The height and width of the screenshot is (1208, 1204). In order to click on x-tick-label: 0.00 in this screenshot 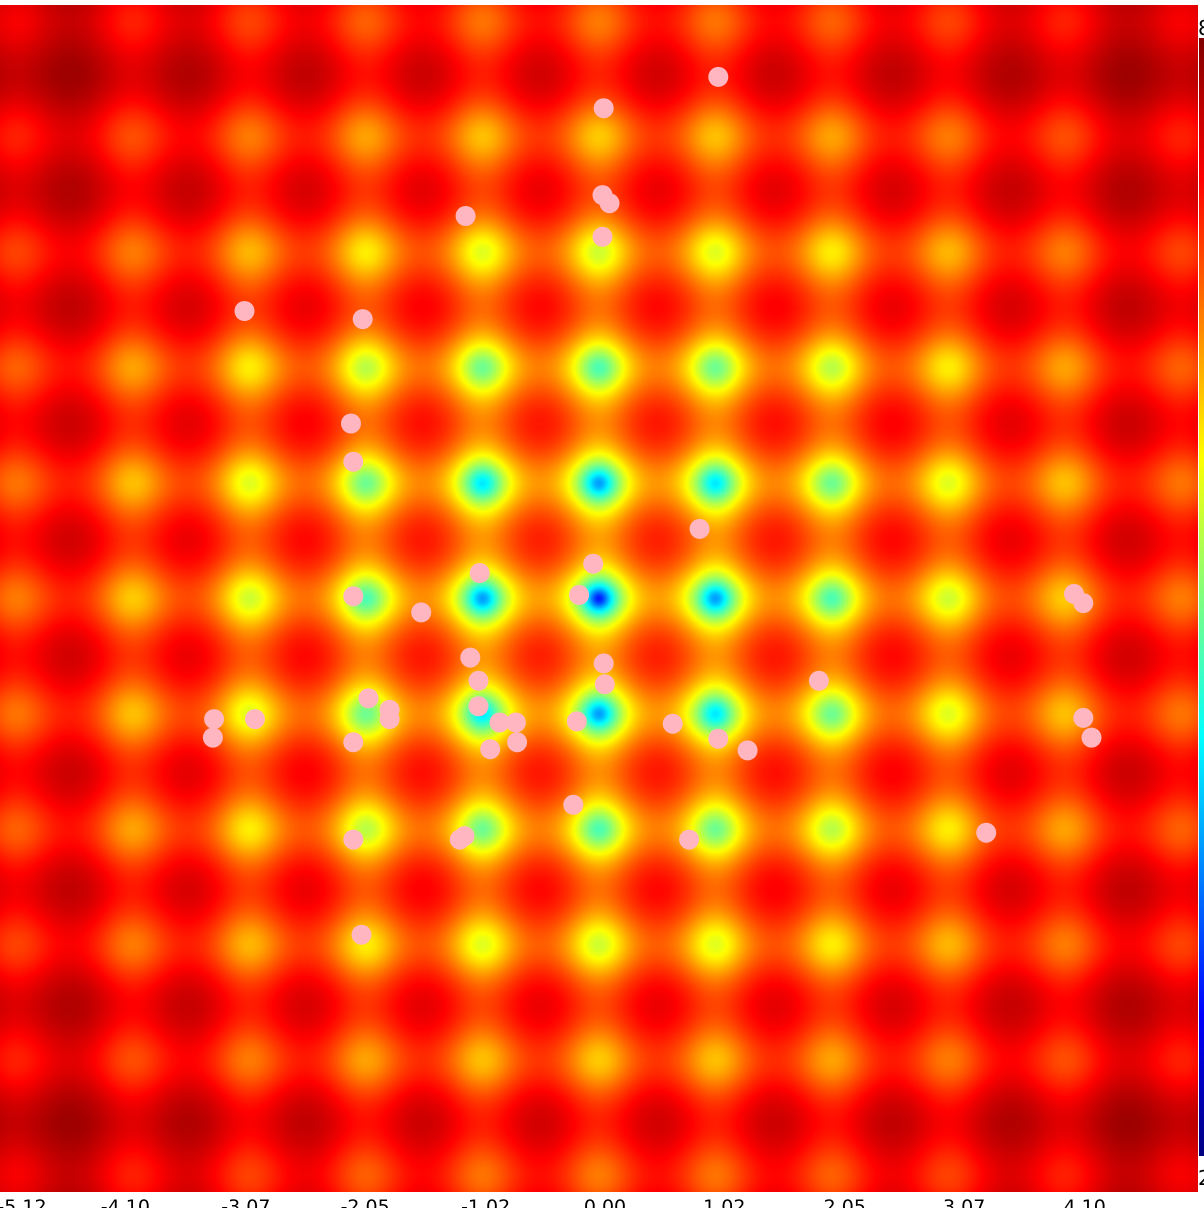, I will do `click(605, 1202)`.